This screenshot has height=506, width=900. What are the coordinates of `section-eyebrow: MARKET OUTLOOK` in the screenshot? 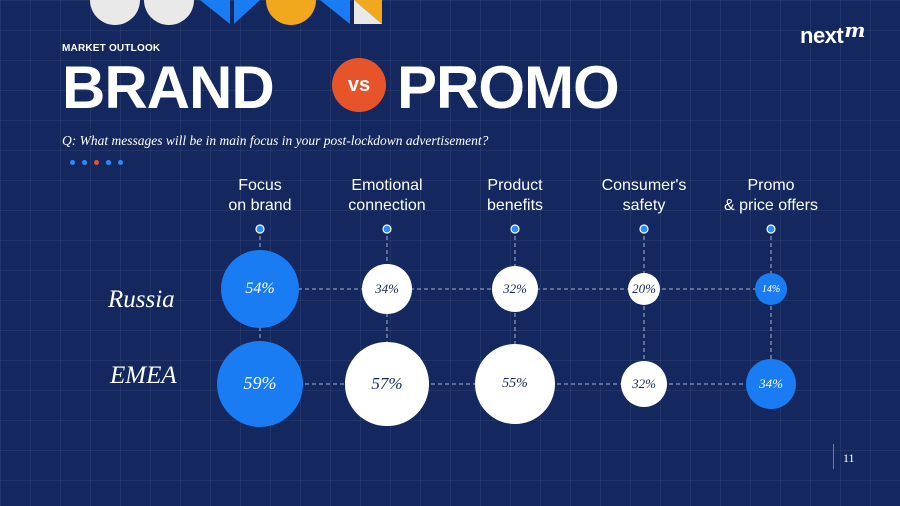 It's located at (111, 48).